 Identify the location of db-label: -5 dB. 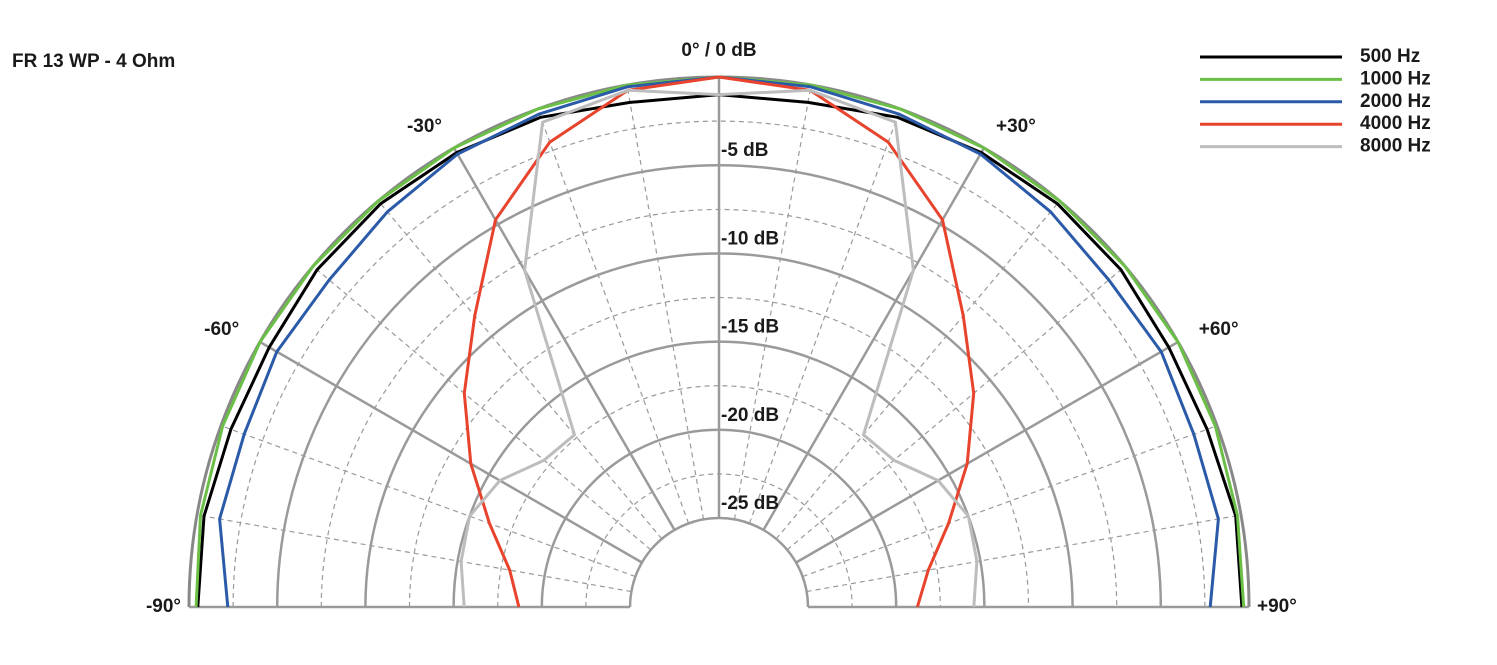
(745, 150).